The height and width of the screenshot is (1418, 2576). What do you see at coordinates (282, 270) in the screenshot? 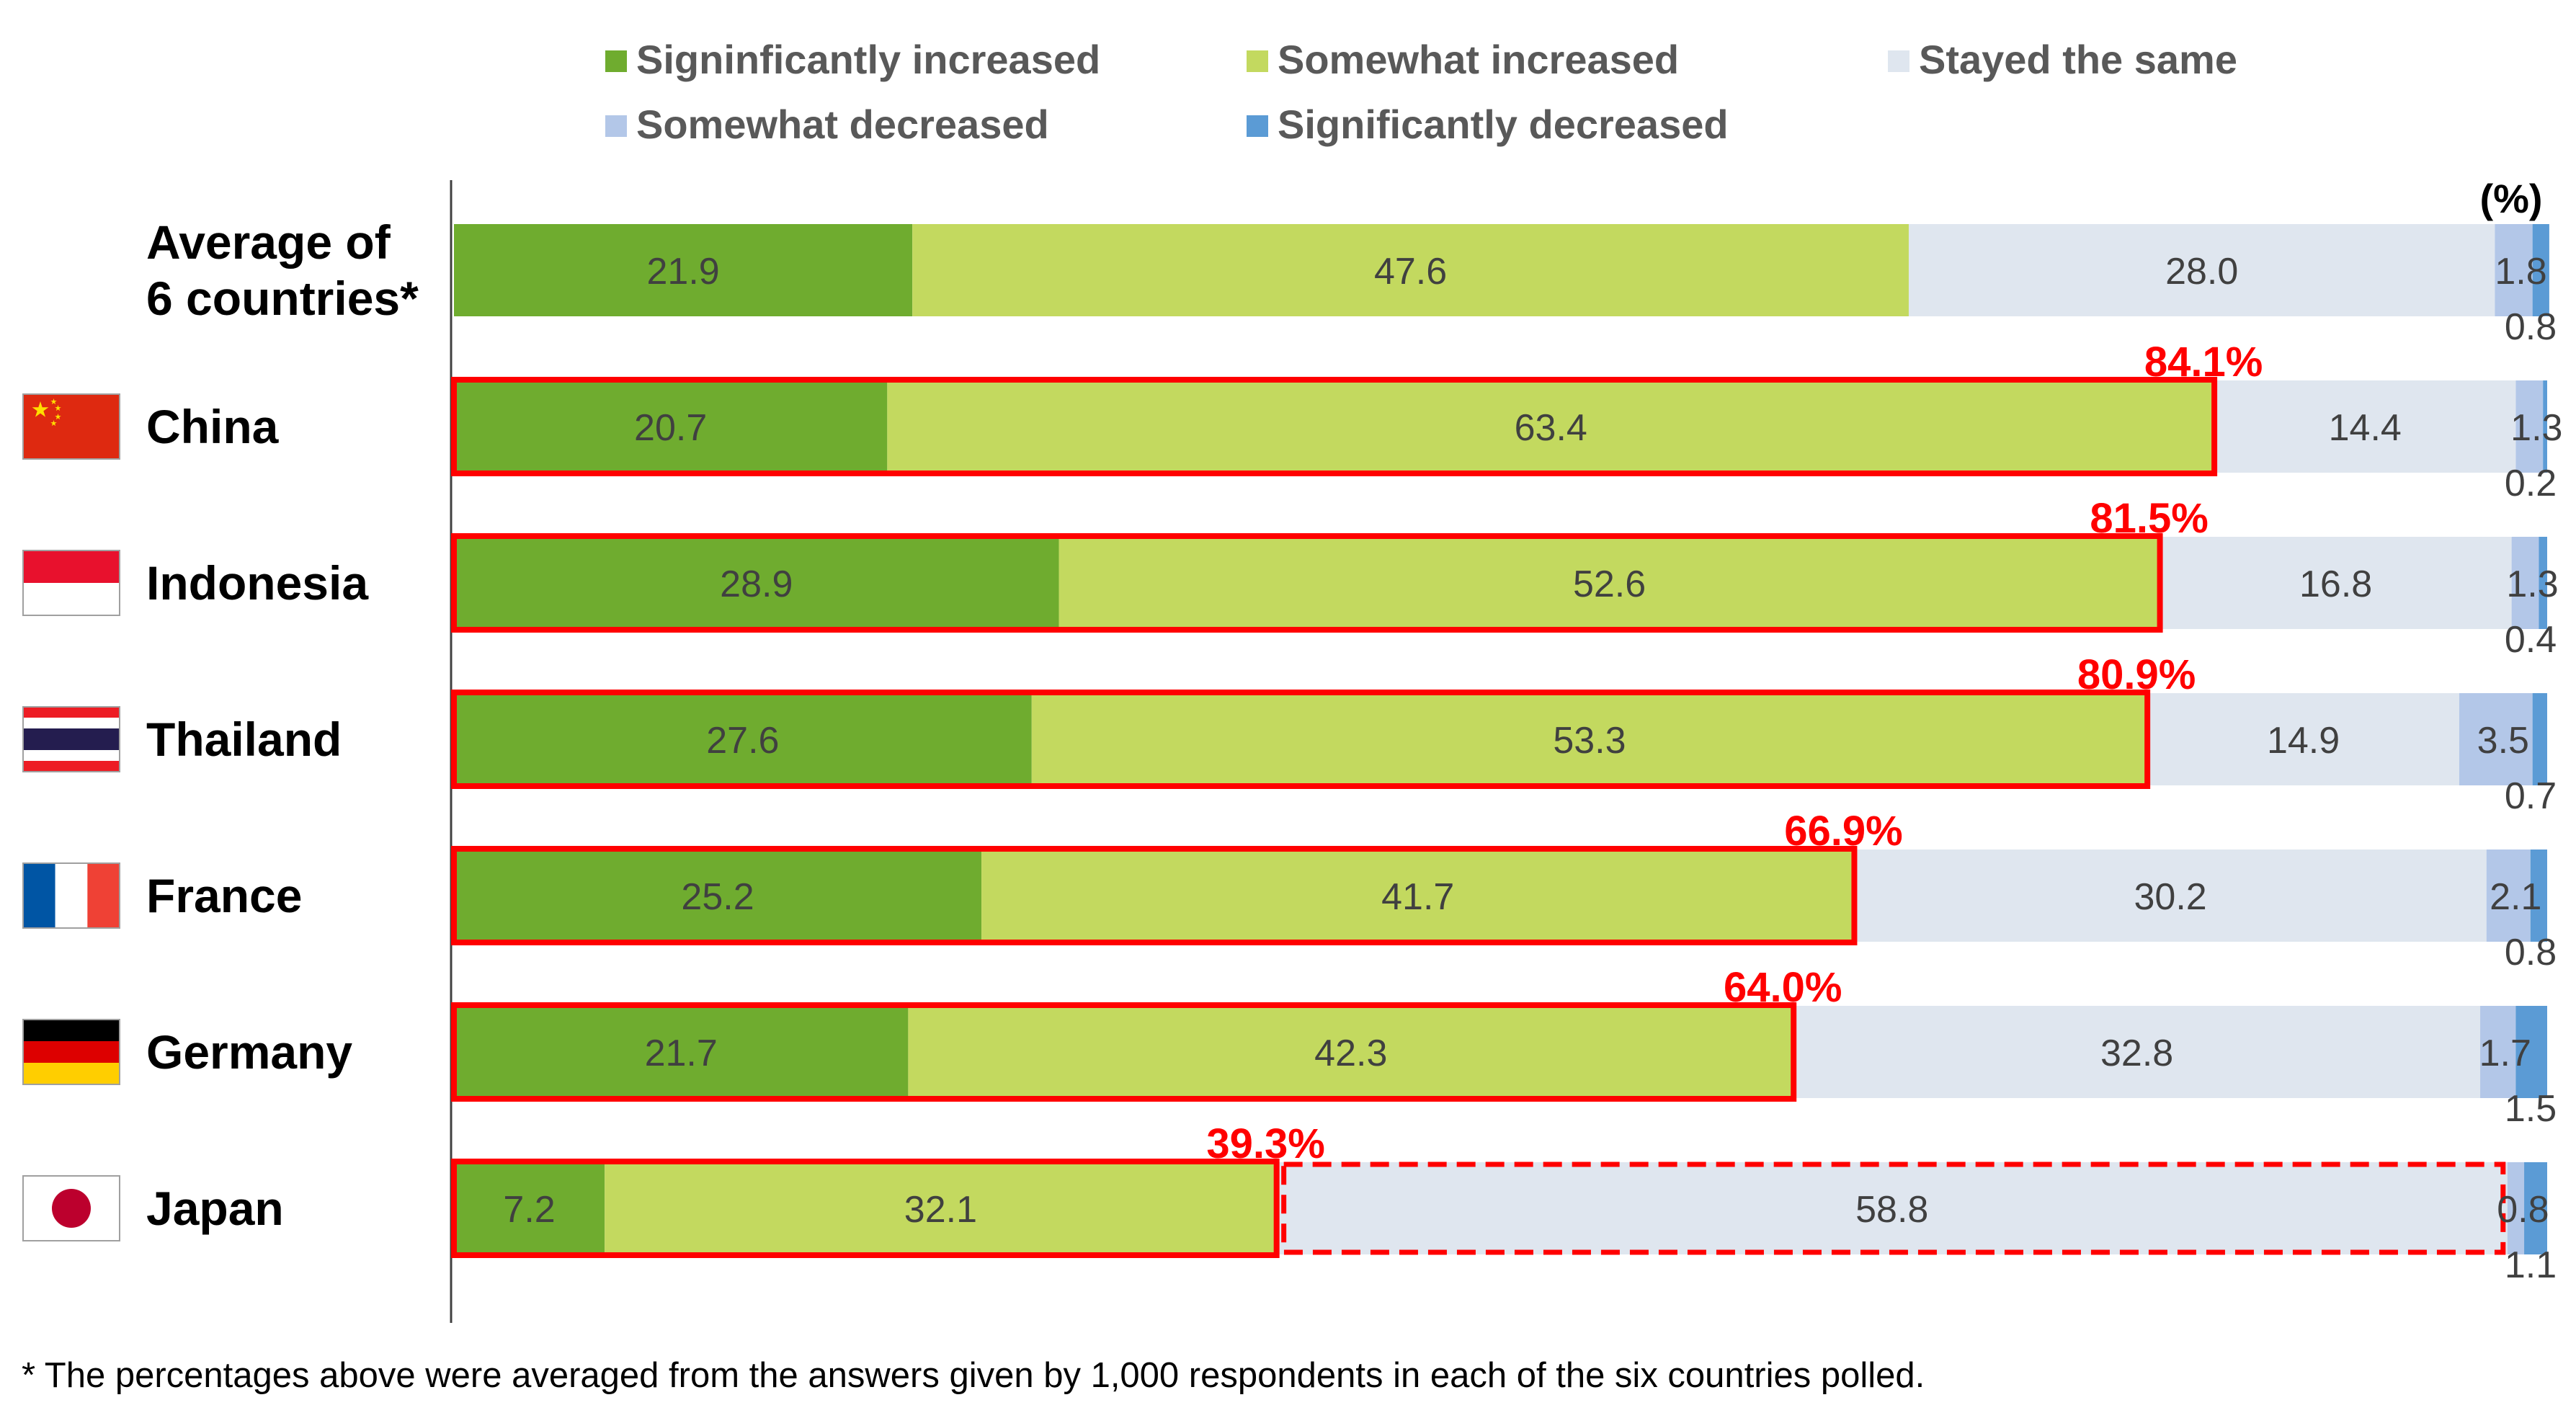
I see `category-label: Average of 6 countries*` at bounding box center [282, 270].